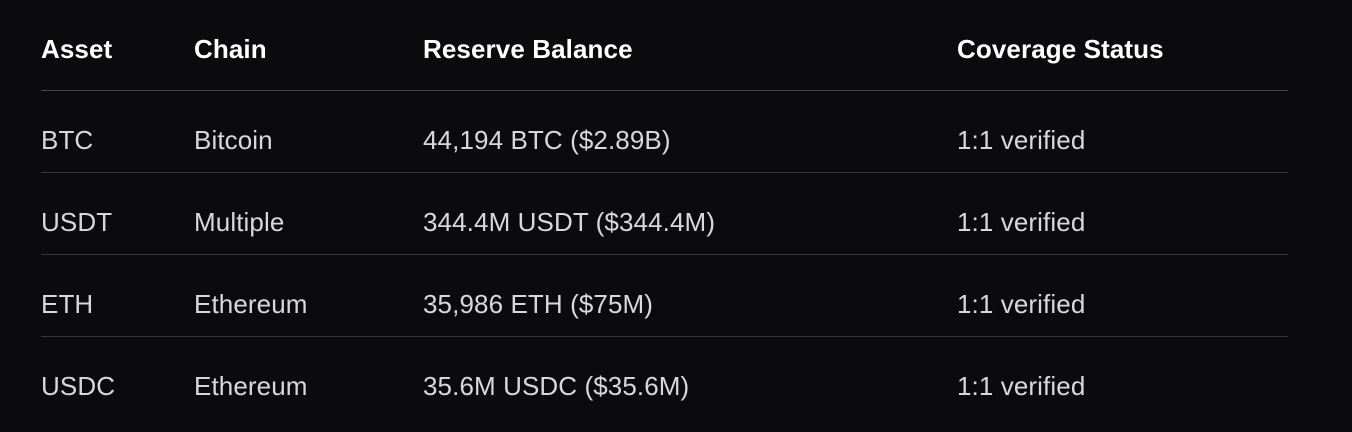 This screenshot has width=1352, height=432. What do you see at coordinates (1060, 49) in the screenshot?
I see `column-header-coverage-status: Coverage Status` at bounding box center [1060, 49].